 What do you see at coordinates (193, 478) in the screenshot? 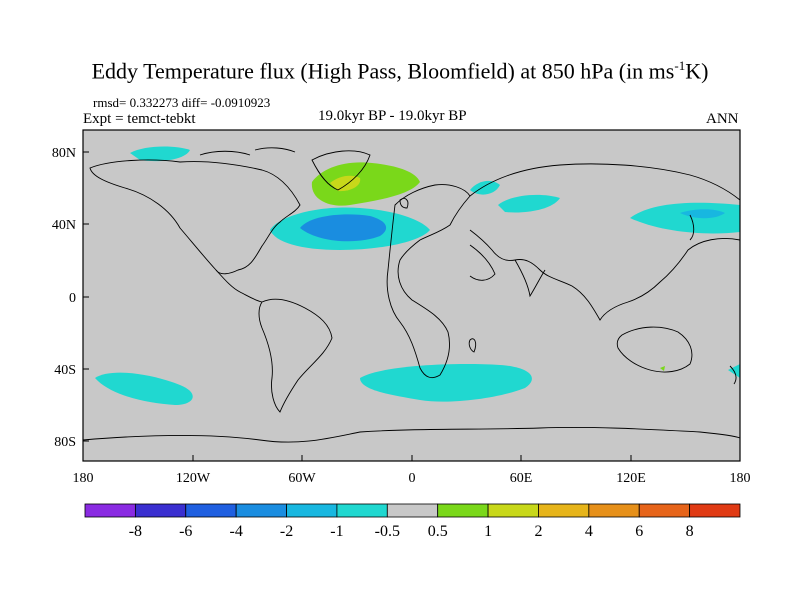
I see `lon-tick-label: 120W` at bounding box center [193, 478].